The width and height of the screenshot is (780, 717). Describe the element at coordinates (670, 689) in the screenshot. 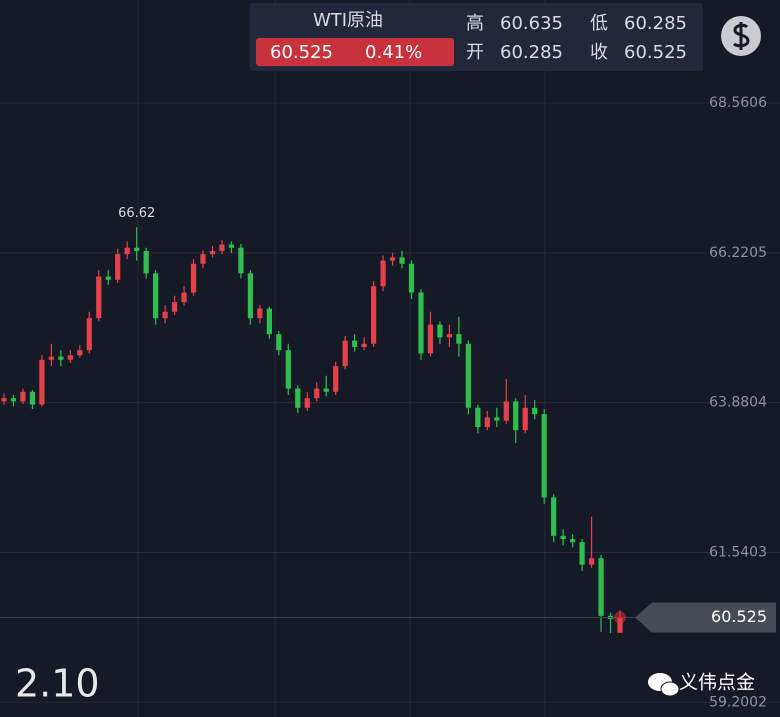

I see `watermark-icon` at that location.